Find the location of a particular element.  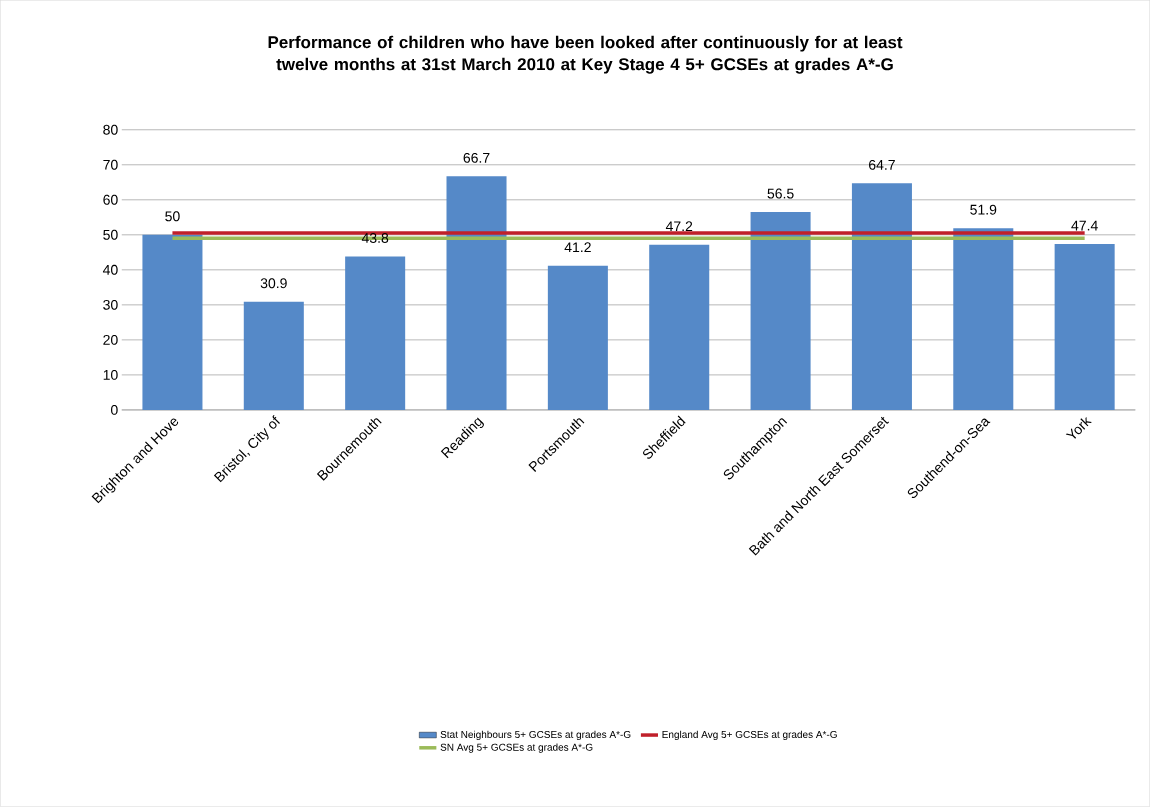

data-label: 47.2 is located at coordinates (679, 226).